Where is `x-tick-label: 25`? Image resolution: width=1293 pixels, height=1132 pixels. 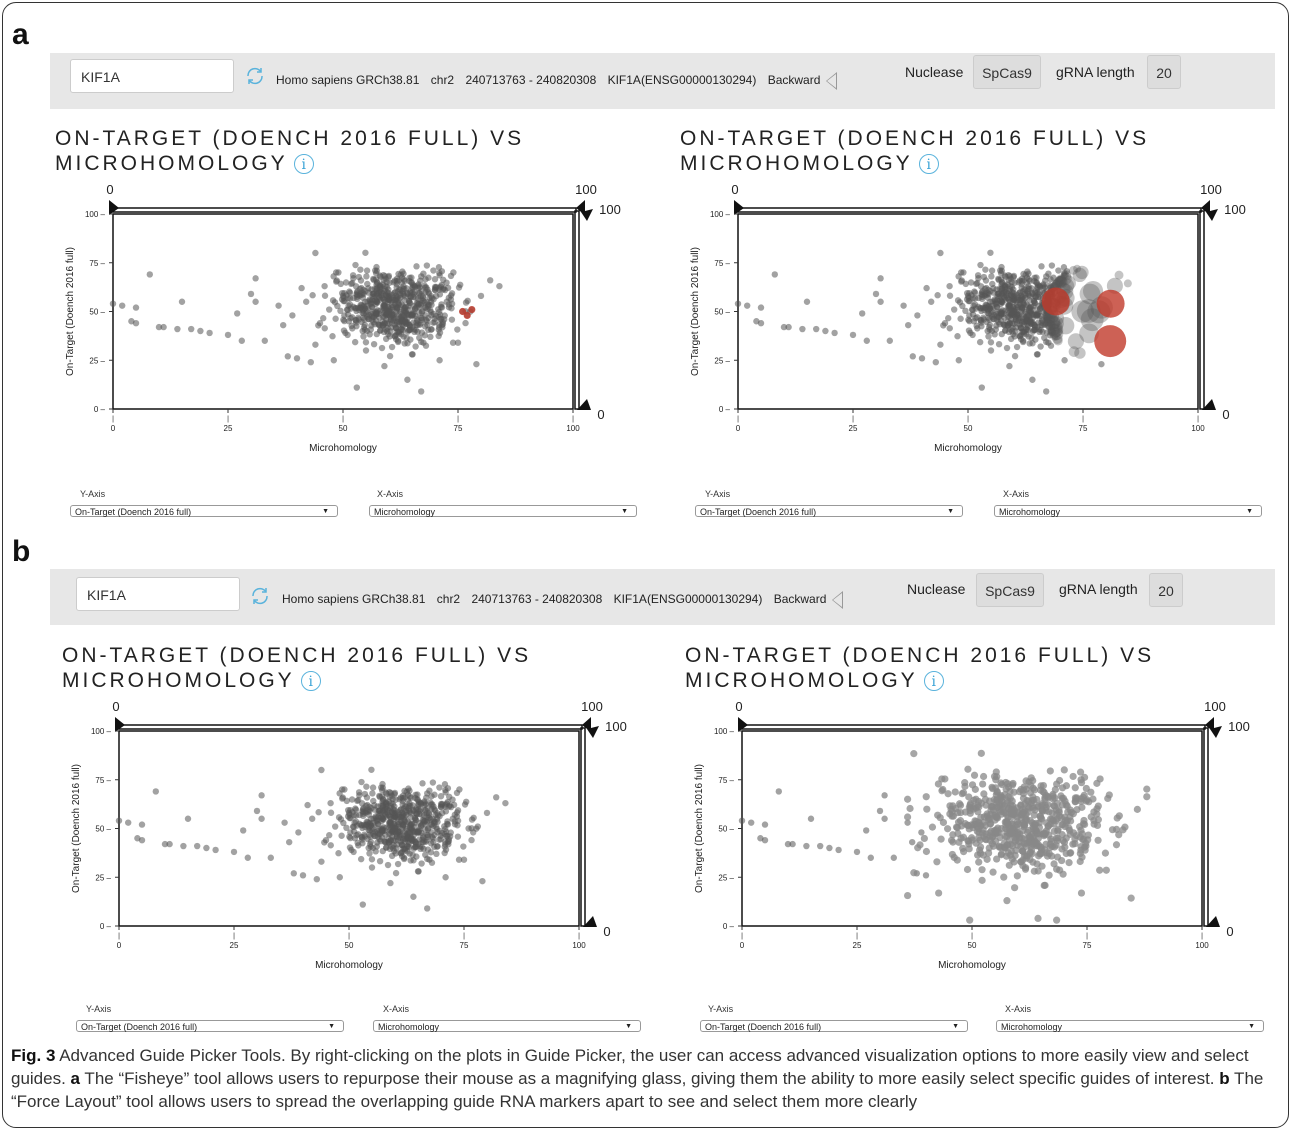 x-tick-label: 25 is located at coordinates (234, 945).